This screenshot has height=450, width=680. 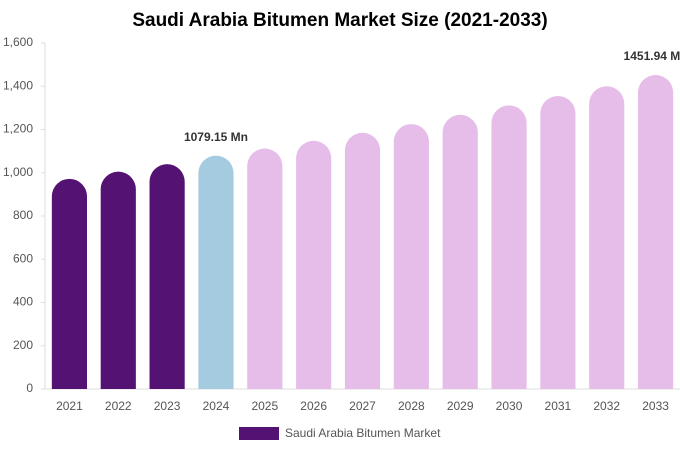 What do you see at coordinates (216, 137) in the screenshot?
I see `value-label: 1079.15 Mn` at bounding box center [216, 137].